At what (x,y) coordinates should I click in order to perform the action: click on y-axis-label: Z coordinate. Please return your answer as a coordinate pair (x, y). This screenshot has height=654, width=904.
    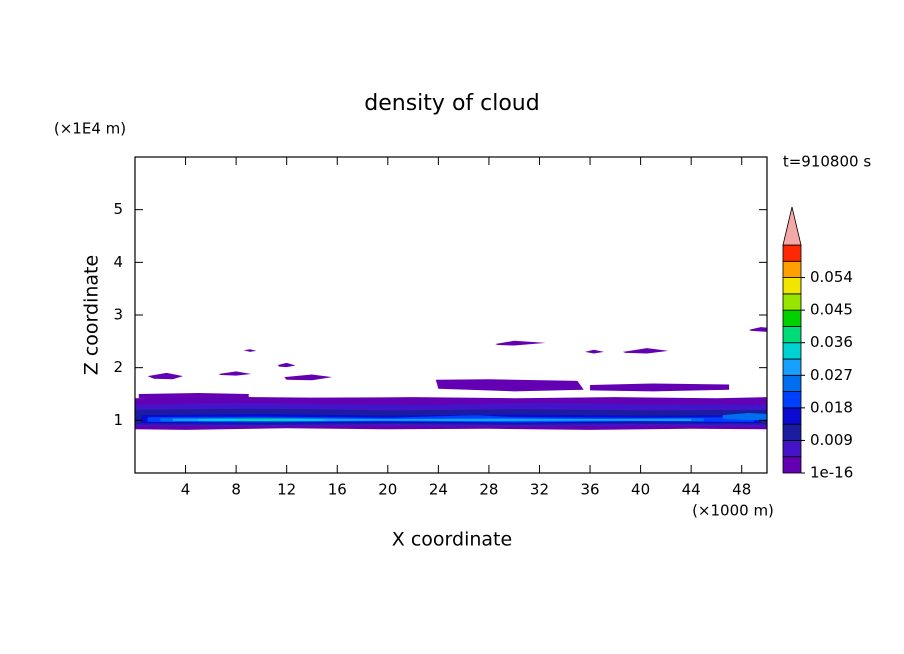
    Looking at the image, I should click on (92, 315).